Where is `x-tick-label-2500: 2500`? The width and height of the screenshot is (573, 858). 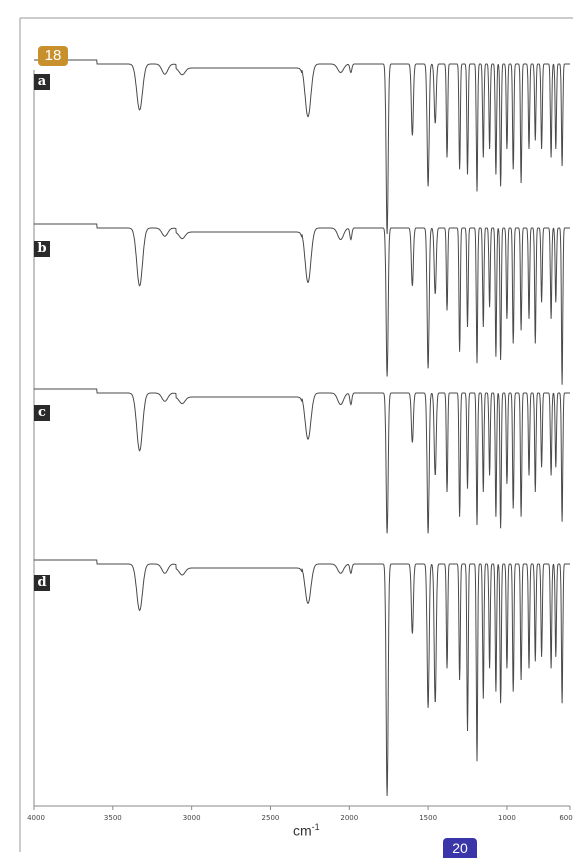 x-tick-label-2500: 2500 is located at coordinates (271, 818).